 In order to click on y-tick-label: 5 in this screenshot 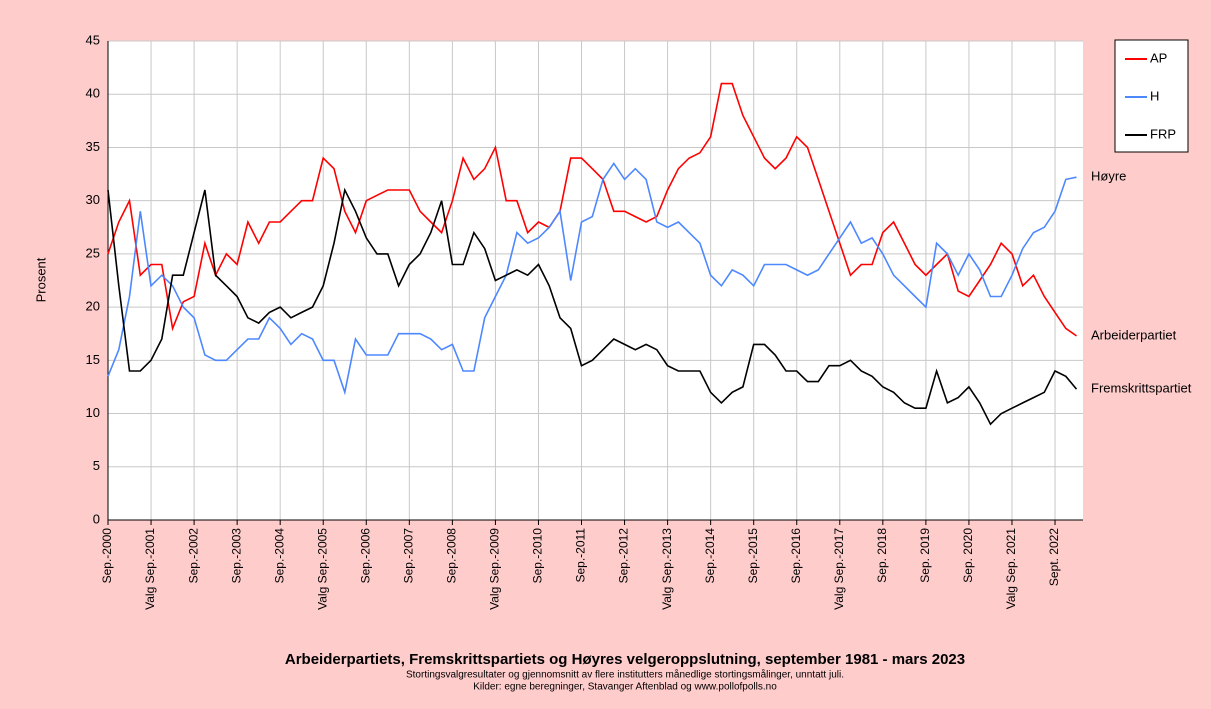, I will do `click(96, 465)`.